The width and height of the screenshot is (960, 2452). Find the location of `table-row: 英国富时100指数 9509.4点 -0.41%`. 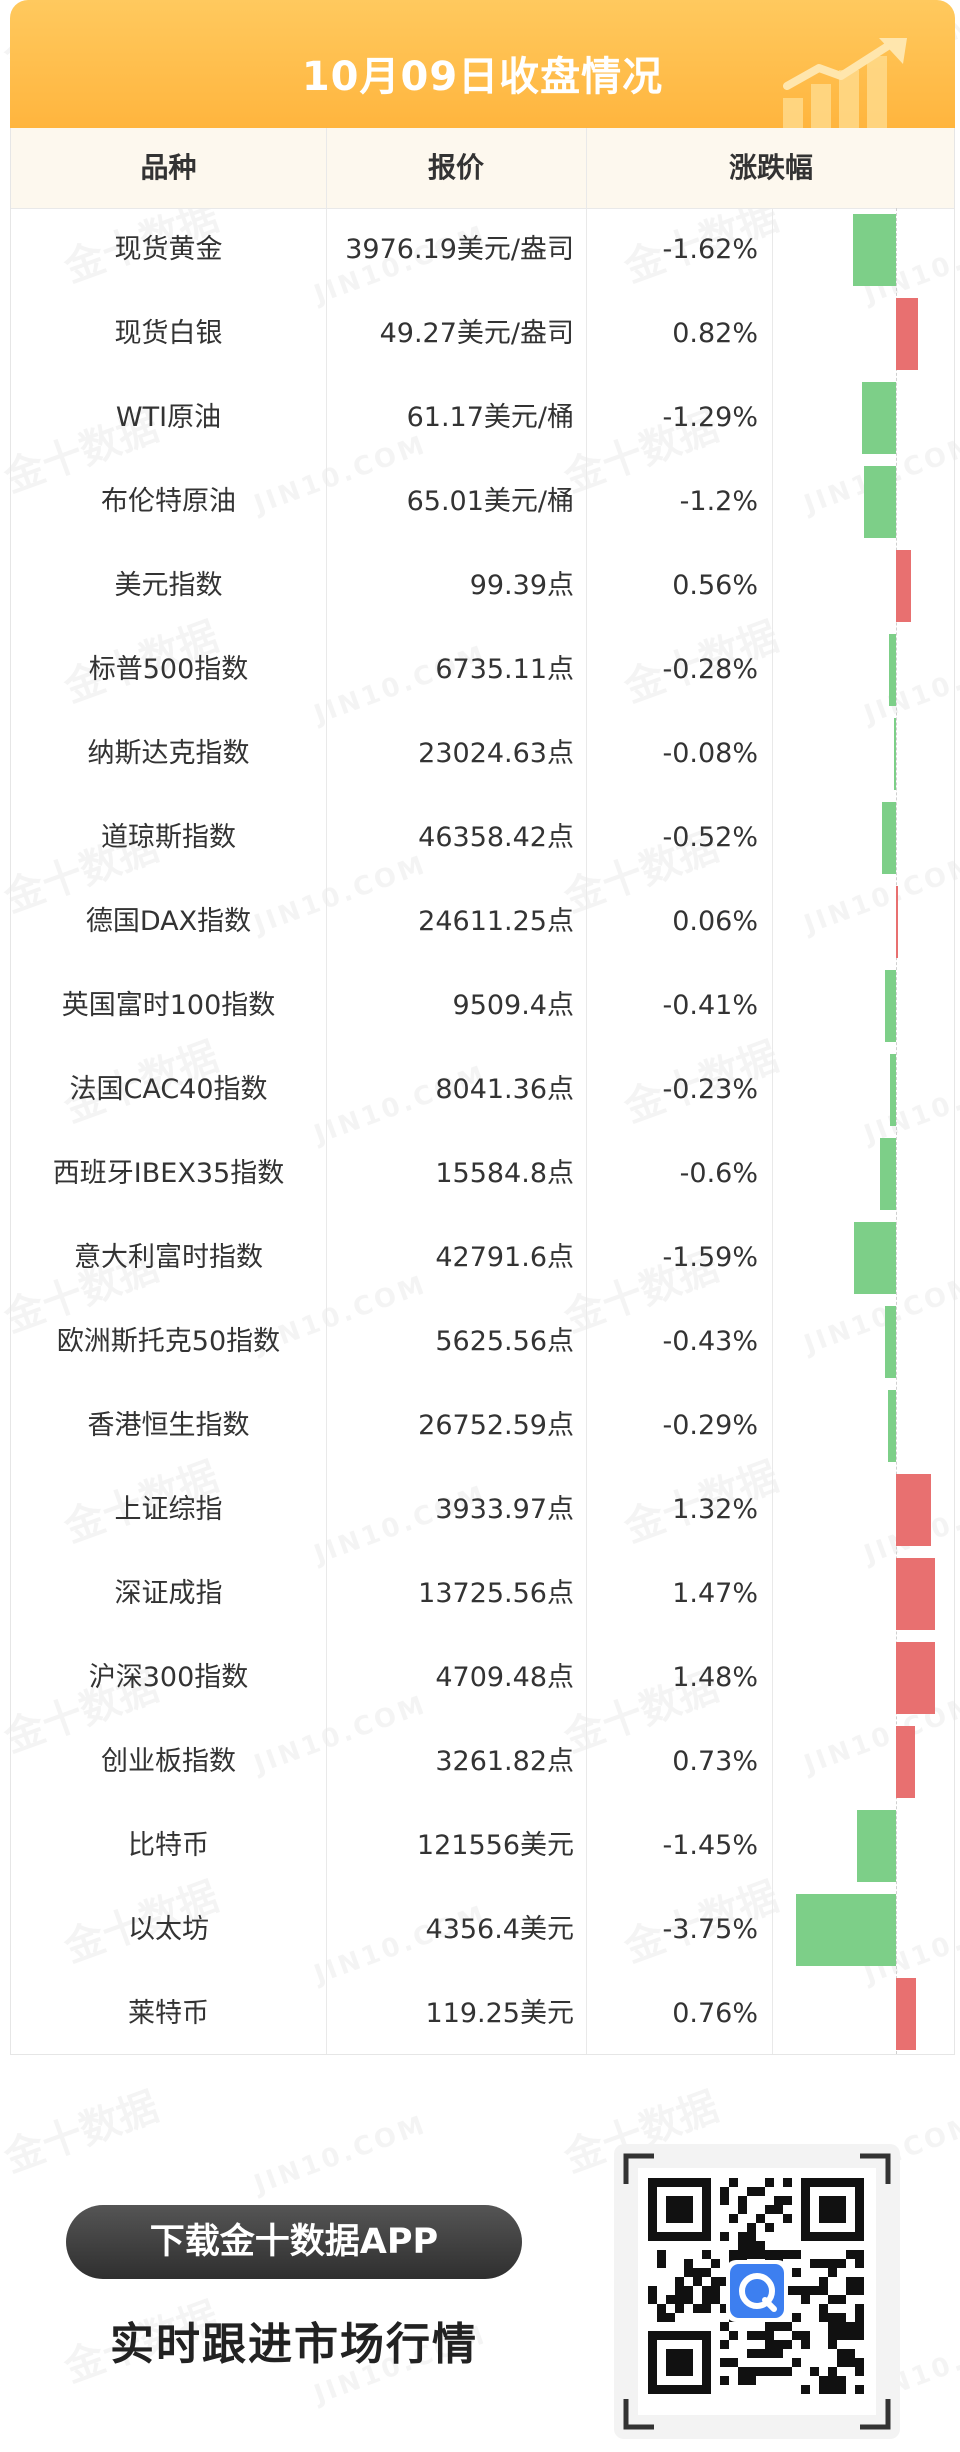

table-row: 英国富时100指数 9509.4点 -0.41% is located at coordinates (482, 1006).